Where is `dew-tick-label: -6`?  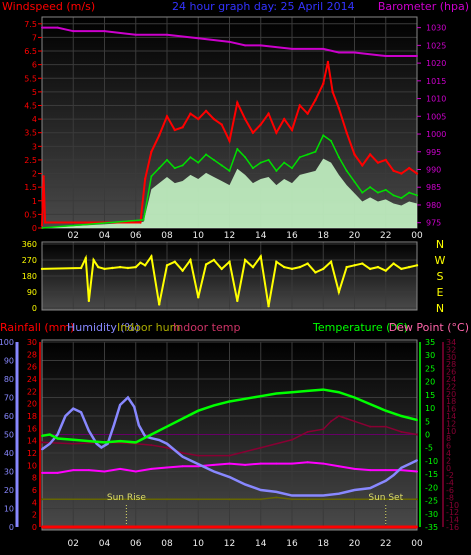 dew-tick-label: -6 is located at coordinates (450, 490).